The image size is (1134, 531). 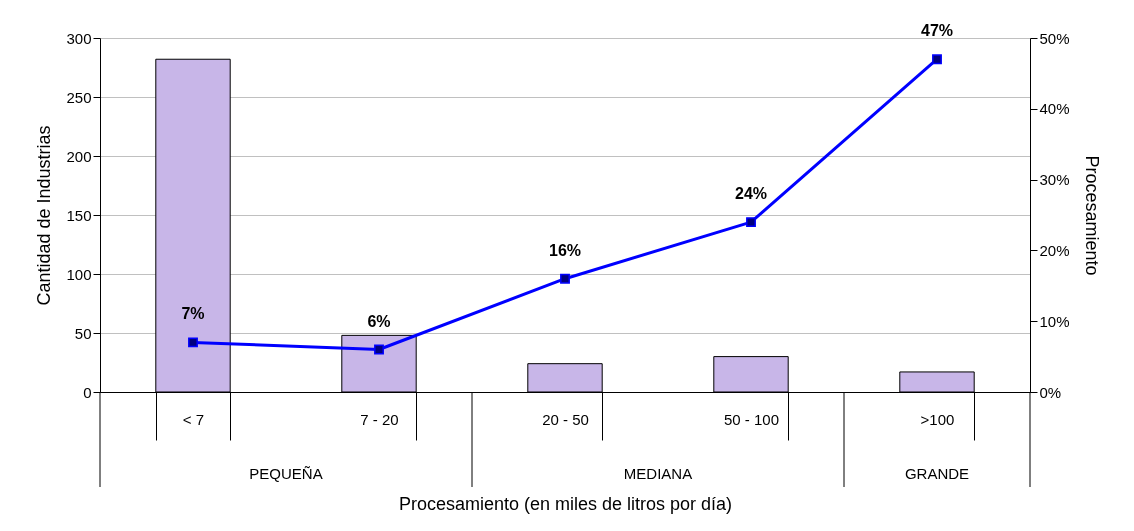 What do you see at coordinates (379, 419) in the screenshot?
I see `x-tick-label: 7 - 20` at bounding box center [379, 419].